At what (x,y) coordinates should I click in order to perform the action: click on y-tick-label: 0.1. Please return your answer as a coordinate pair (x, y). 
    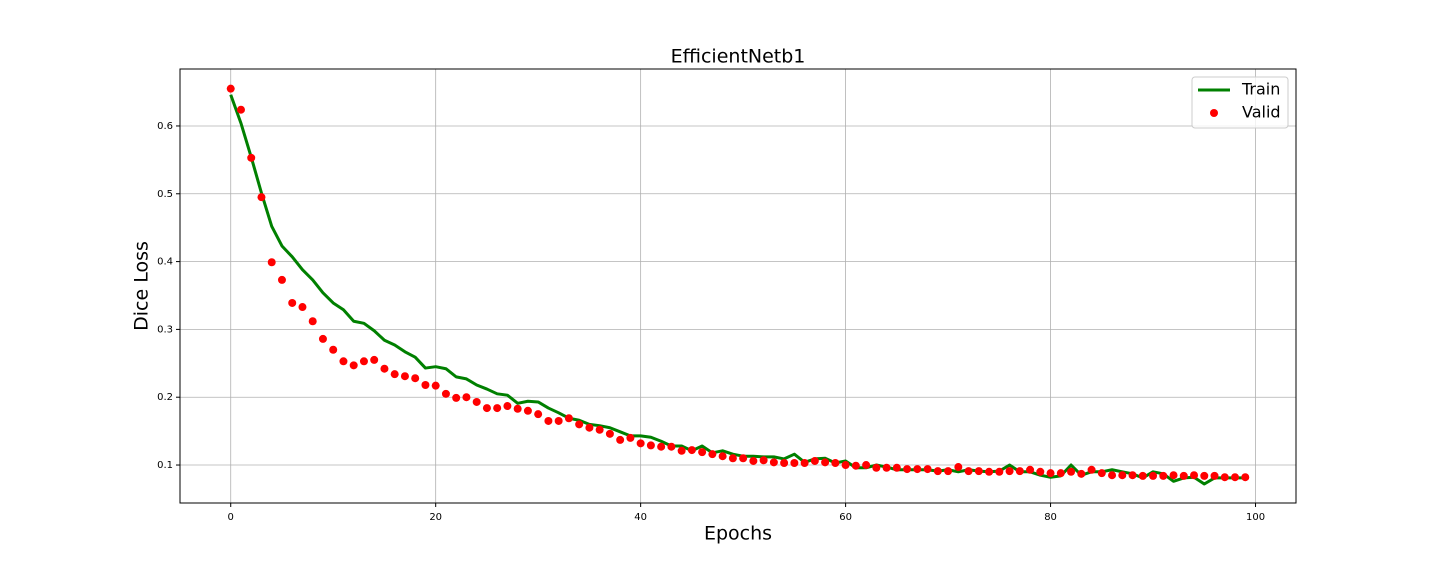
    Looking at the image, I should click on (165, 465).